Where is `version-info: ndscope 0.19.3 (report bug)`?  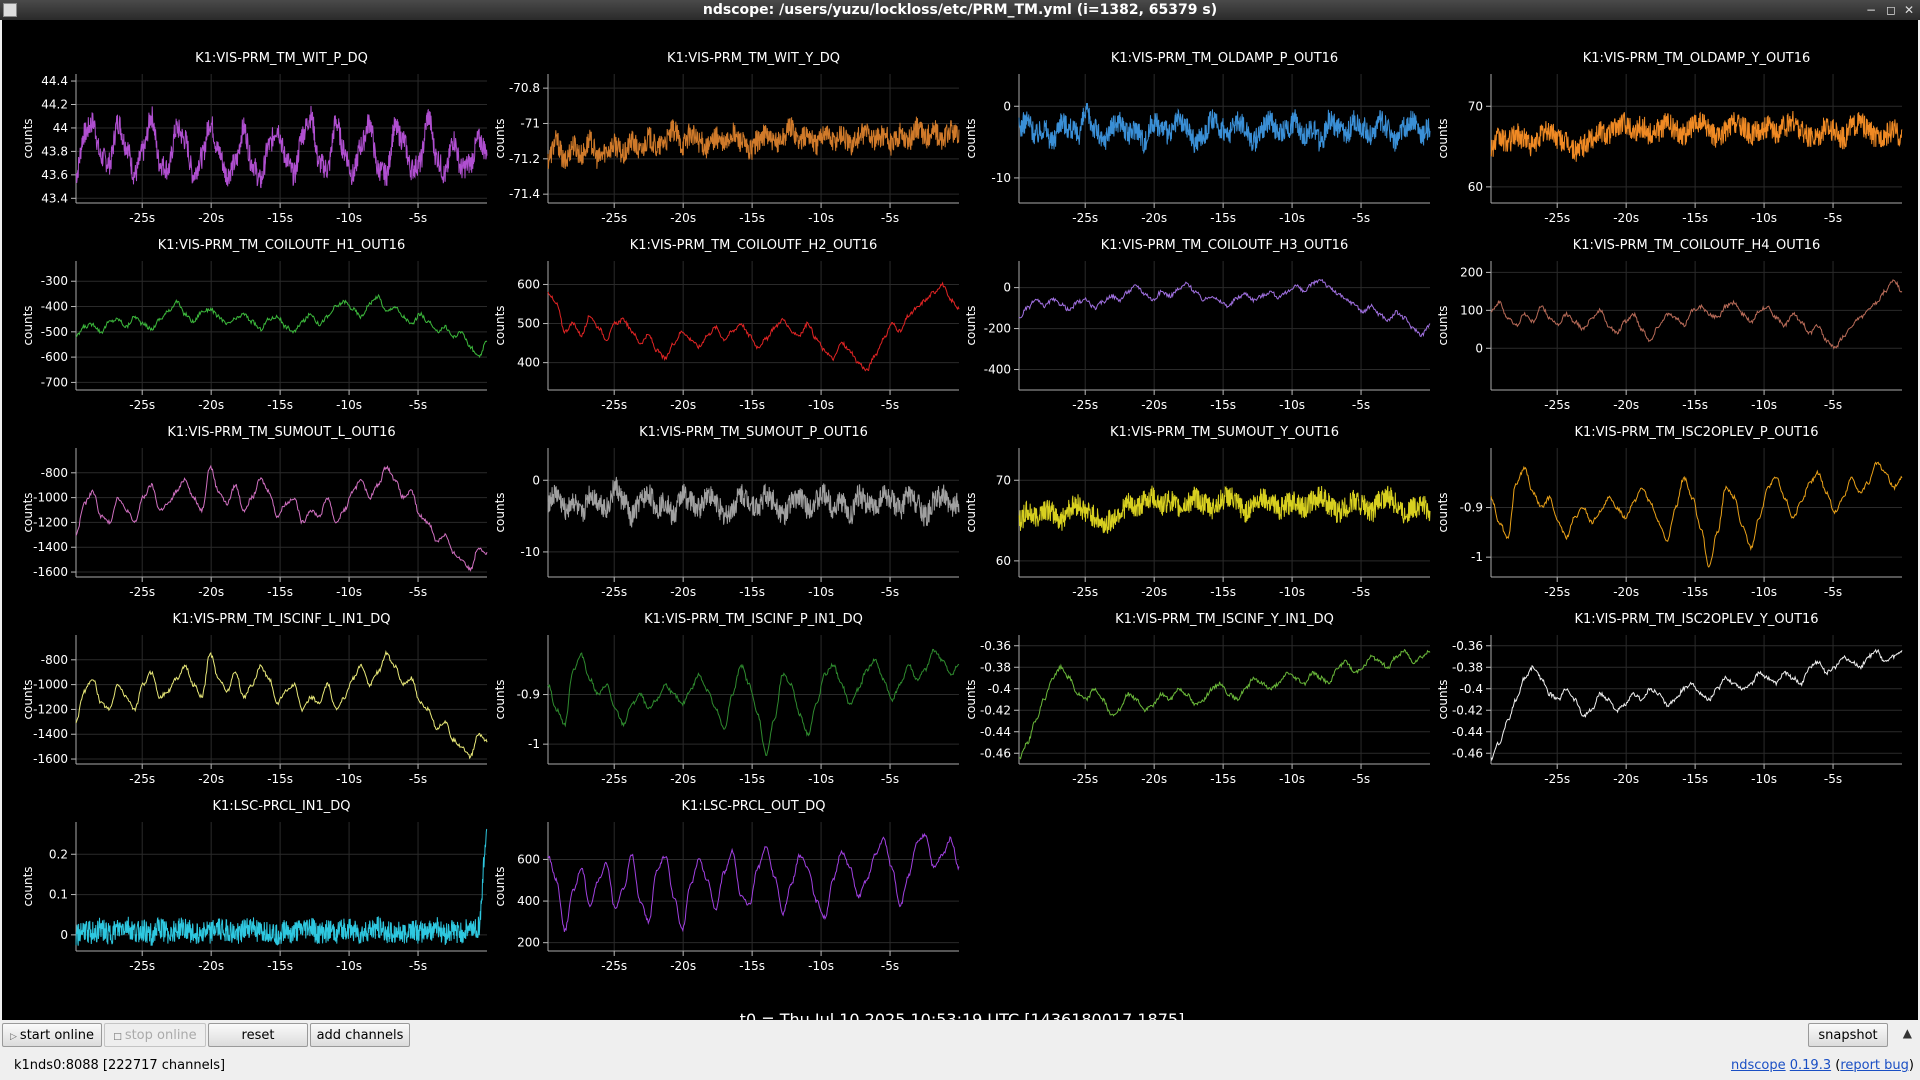
version-info: ndscope 0.19.3 (report bug) is located at coordinates (1822, 1065).